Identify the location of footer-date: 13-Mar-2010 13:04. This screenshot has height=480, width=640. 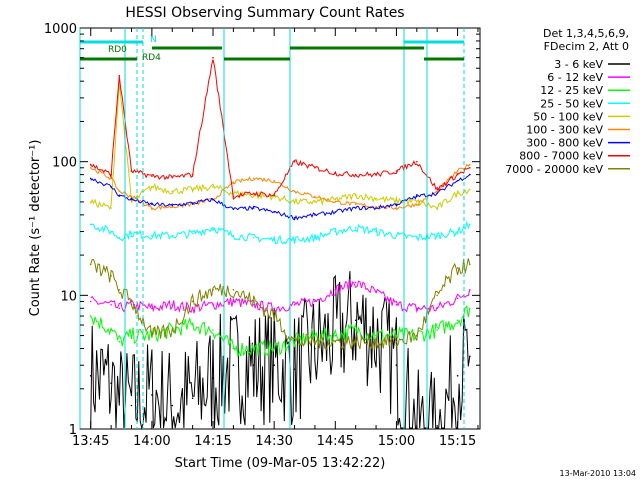
(598, 473).